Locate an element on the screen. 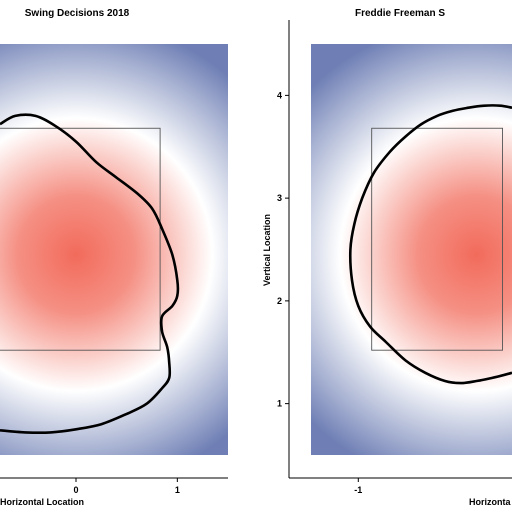 The height and width of the screenshot is (512, 512). x-axis-title: Horizonta is located at coordinates (490, 502).